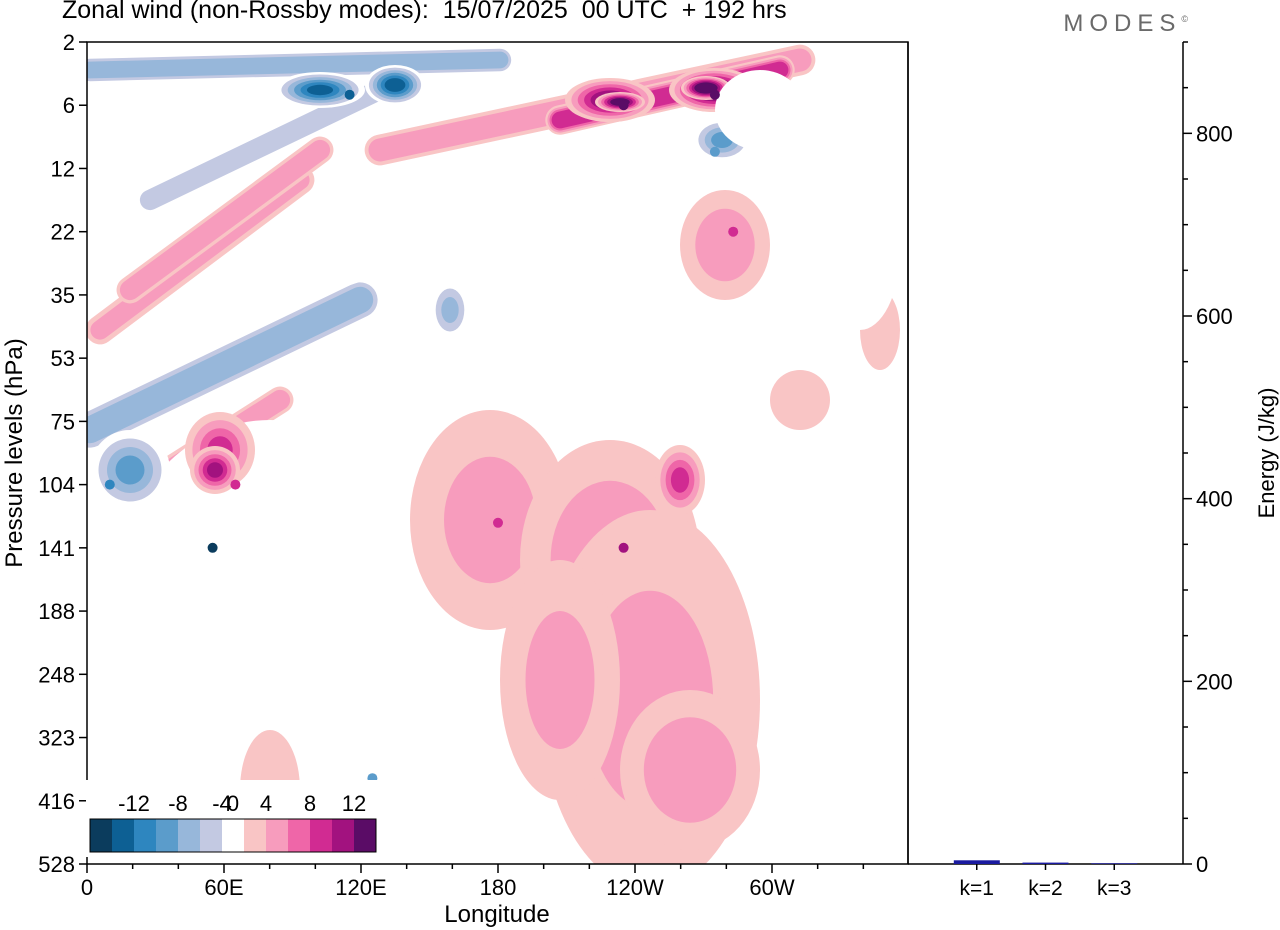 This screenshot has height=930, width=1280. What do you see at coordinates (63, 232) in the screenshot?
I see `y-tick-label: 22` at bounding box center [63, 232].